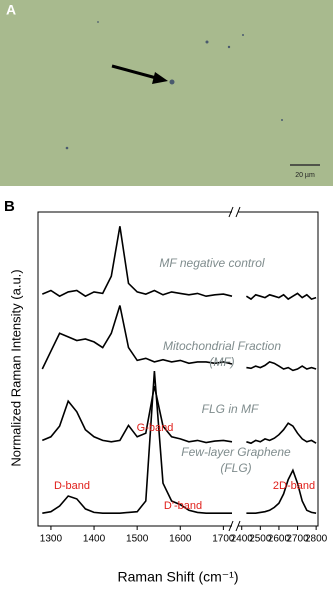  I want to click on arrow, so click(136, 72).